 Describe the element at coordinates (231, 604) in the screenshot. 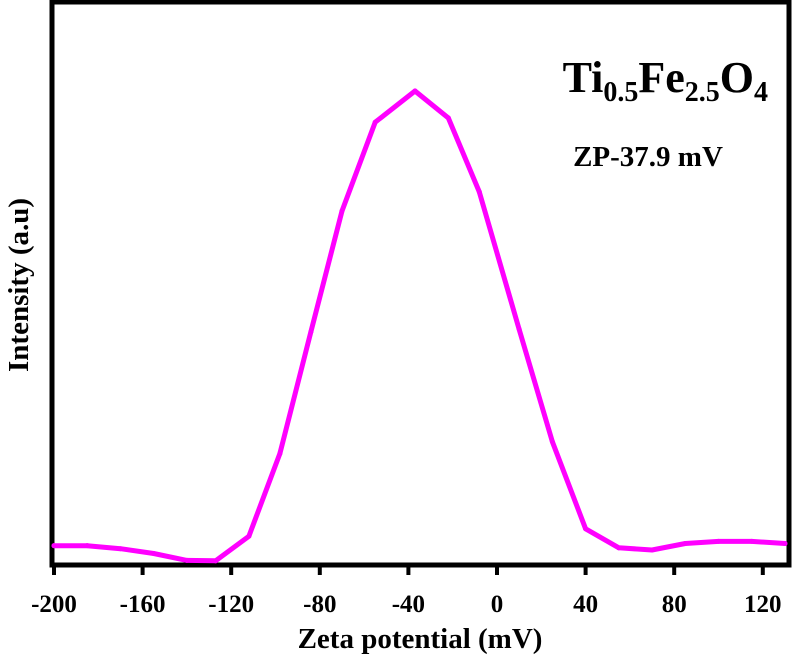

I see `x-tick-label: -120` at that location.